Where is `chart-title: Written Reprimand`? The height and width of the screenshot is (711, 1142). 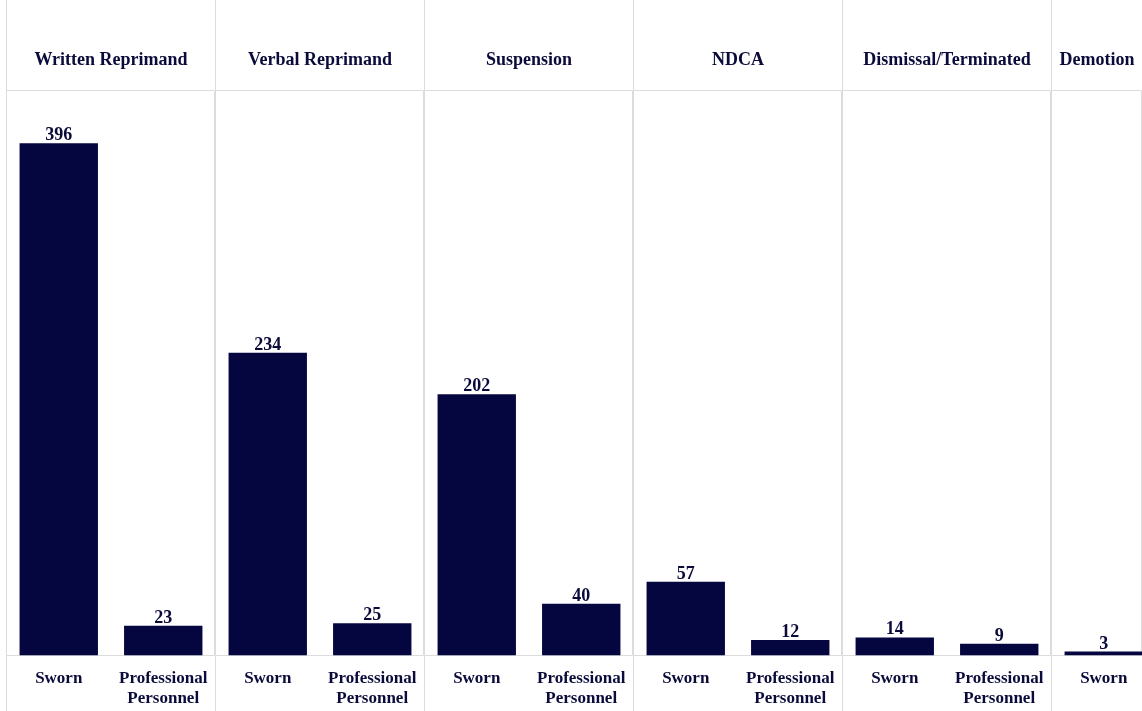 chart-title: Written Reprimand is located at coordinates (111, 58).